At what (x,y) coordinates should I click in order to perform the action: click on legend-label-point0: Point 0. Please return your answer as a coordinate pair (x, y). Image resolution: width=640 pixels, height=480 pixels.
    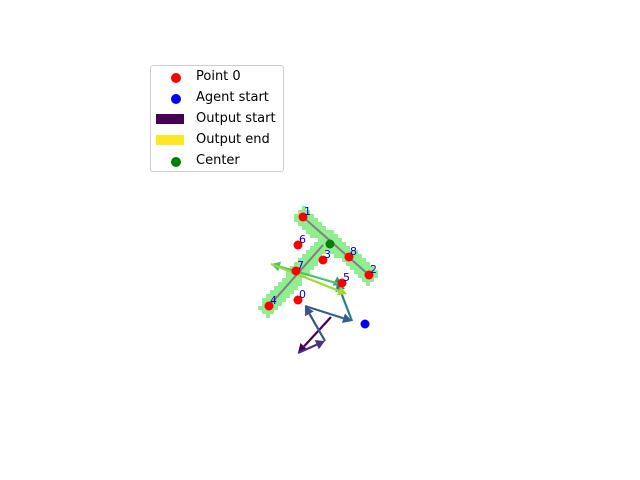
    Looking at the image, I should click on (218, 76).